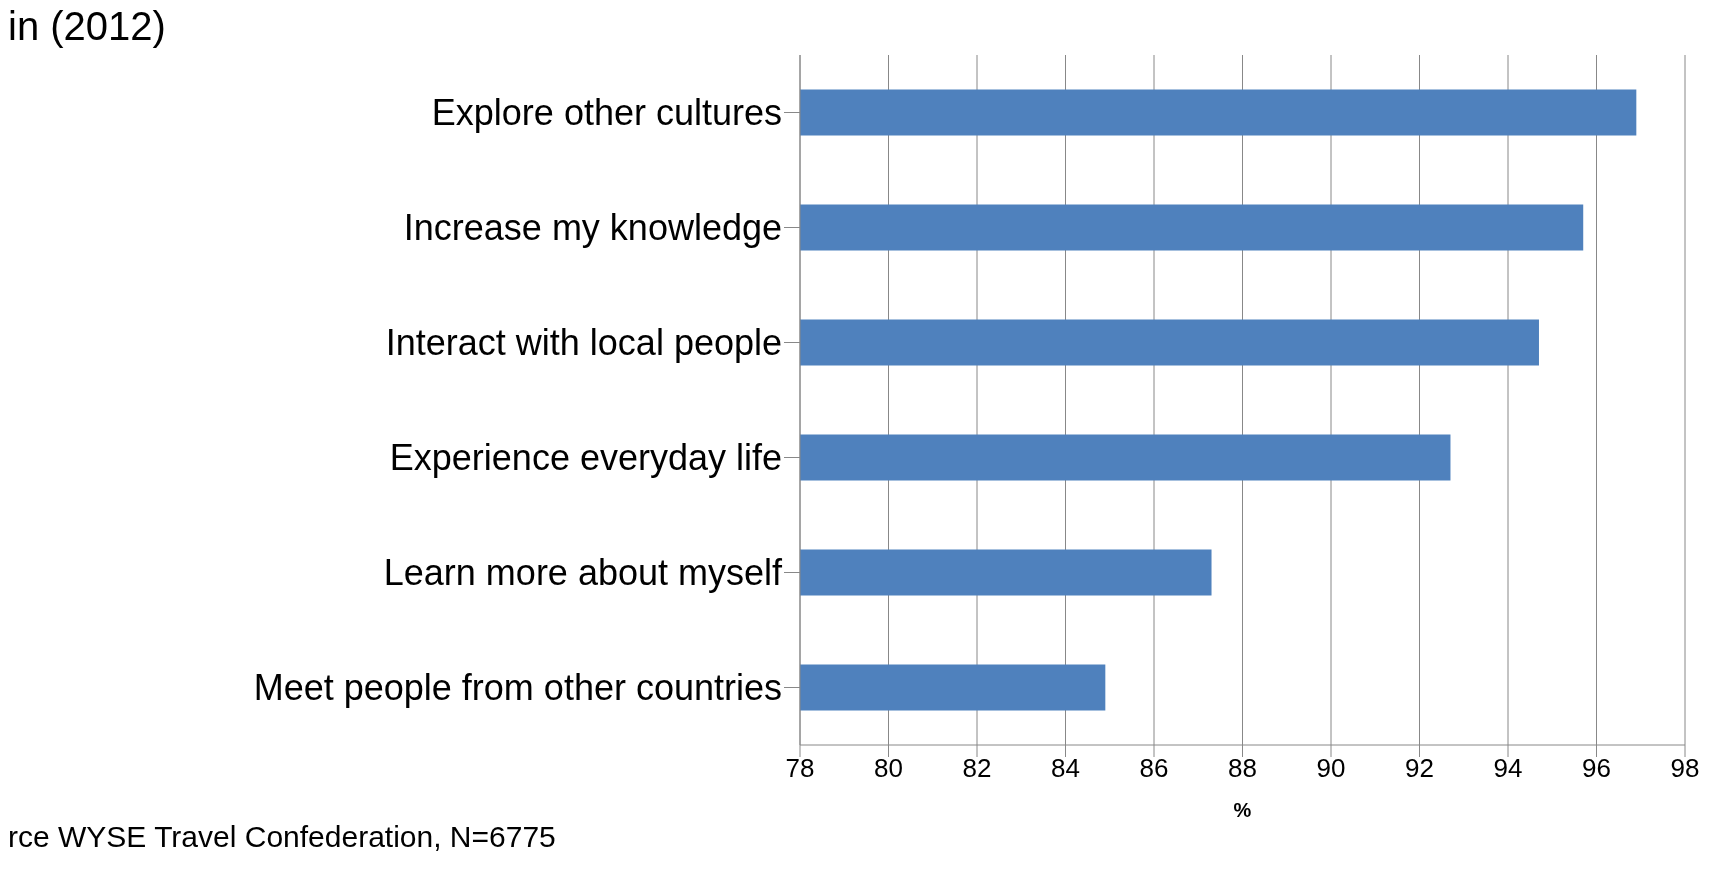  Describe the element at coordinates (517, 688) in the screenshot. I see `y-tick-label: Meet people from other countries` at that location.